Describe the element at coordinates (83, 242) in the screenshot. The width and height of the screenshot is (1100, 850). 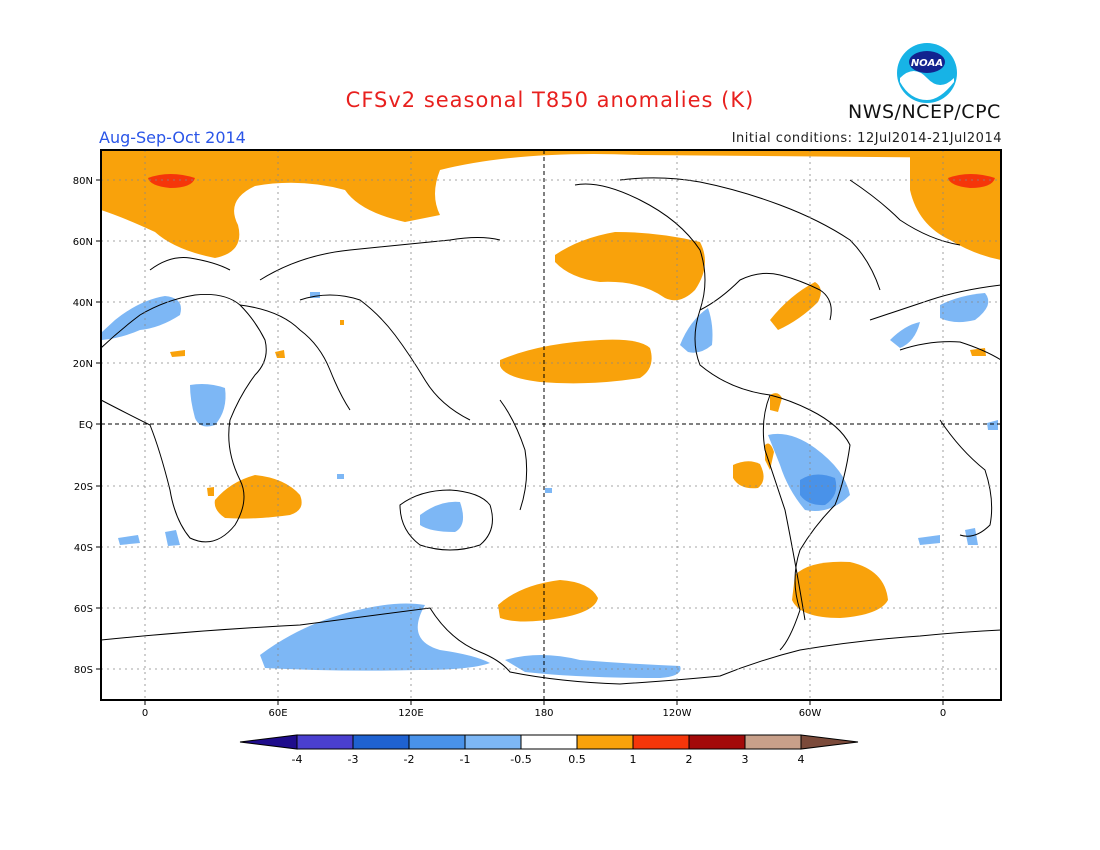
I see `lat-label: 60N` at that location.